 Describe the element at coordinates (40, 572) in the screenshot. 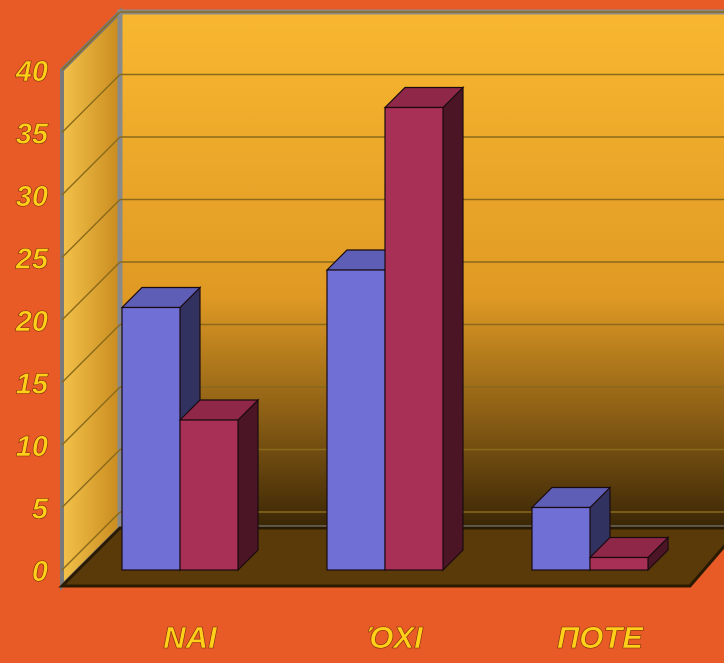

I see `y-tick-label: 0` at that location.